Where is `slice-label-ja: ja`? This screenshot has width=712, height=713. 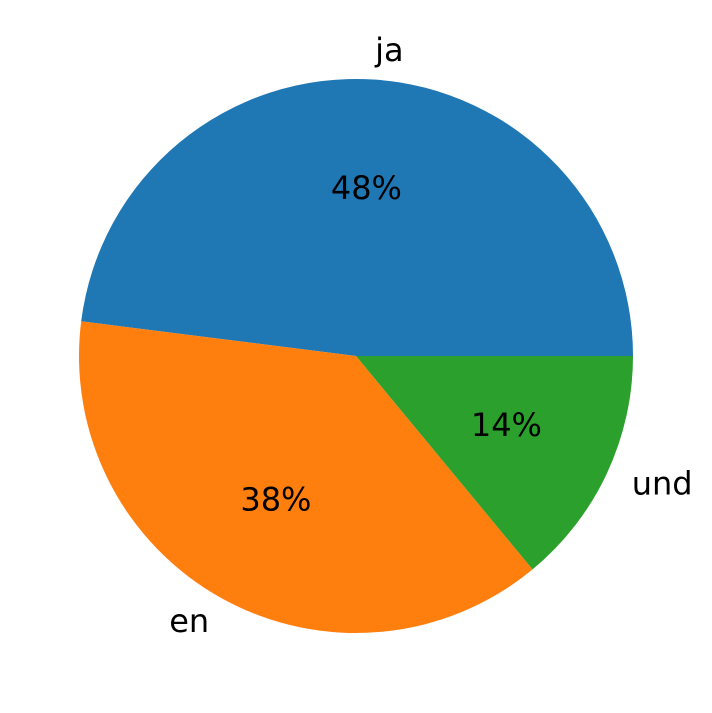
slice-label-ja: ja is located at coordinates (389, 50).